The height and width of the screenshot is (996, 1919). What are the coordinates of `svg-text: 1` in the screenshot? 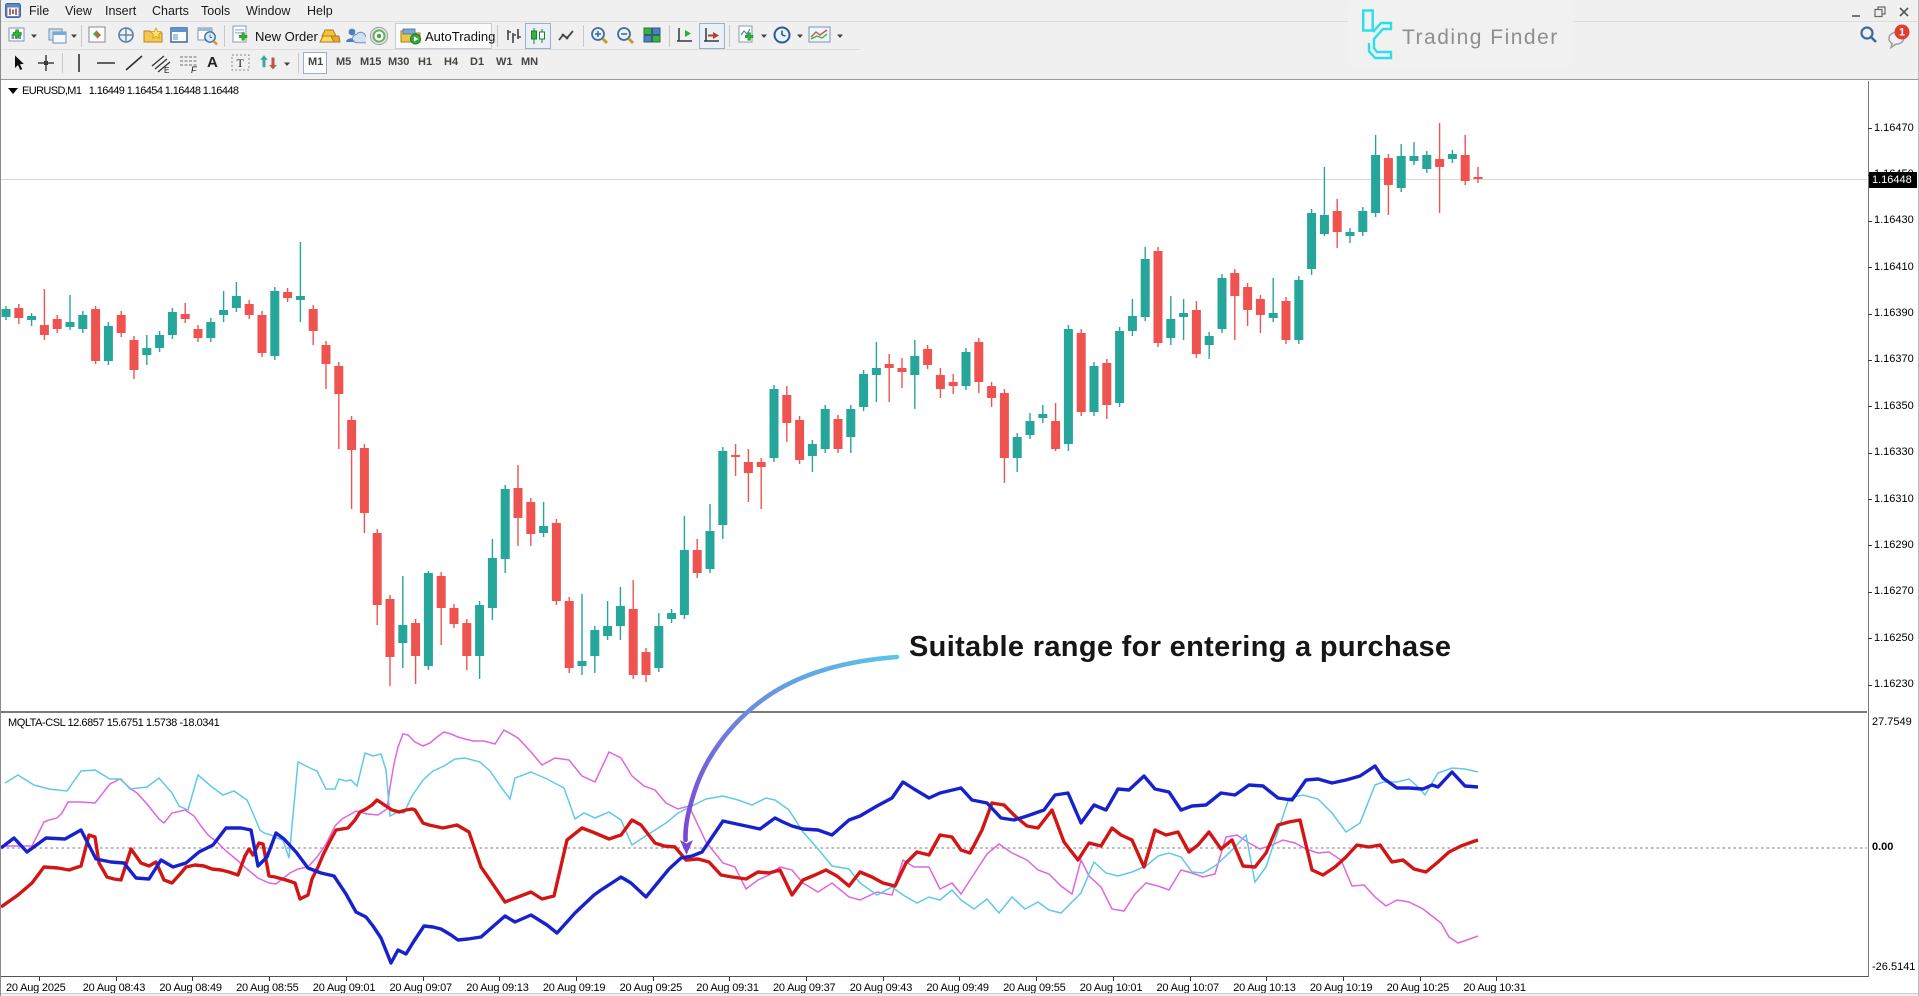 It's located at (1902, 33).